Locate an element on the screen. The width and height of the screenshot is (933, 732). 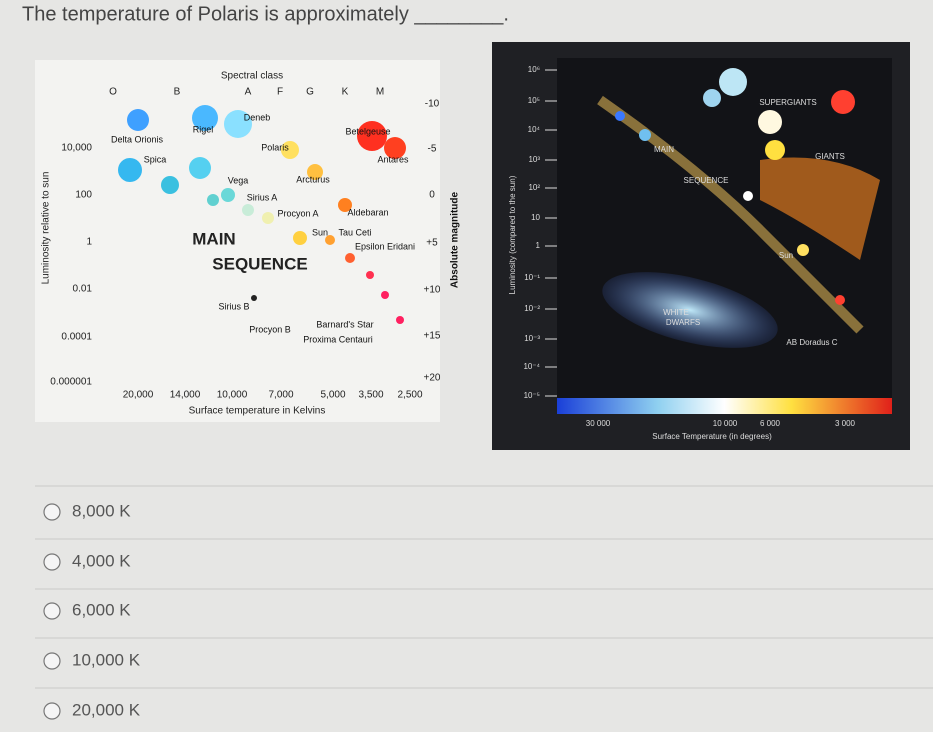
region-label: GIANTS is located at coordinates (830, 156).